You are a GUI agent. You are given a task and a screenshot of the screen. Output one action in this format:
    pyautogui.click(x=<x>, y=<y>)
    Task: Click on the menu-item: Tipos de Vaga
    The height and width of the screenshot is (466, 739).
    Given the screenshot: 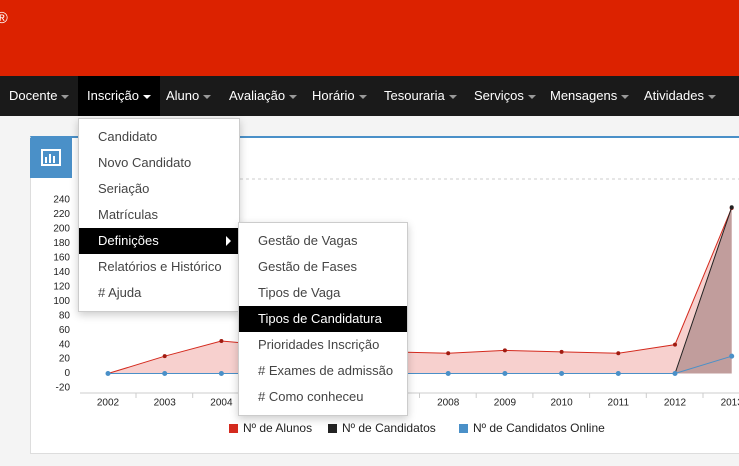 What is the action you would take?
    pyautogui.click(x=299, y=292)
    